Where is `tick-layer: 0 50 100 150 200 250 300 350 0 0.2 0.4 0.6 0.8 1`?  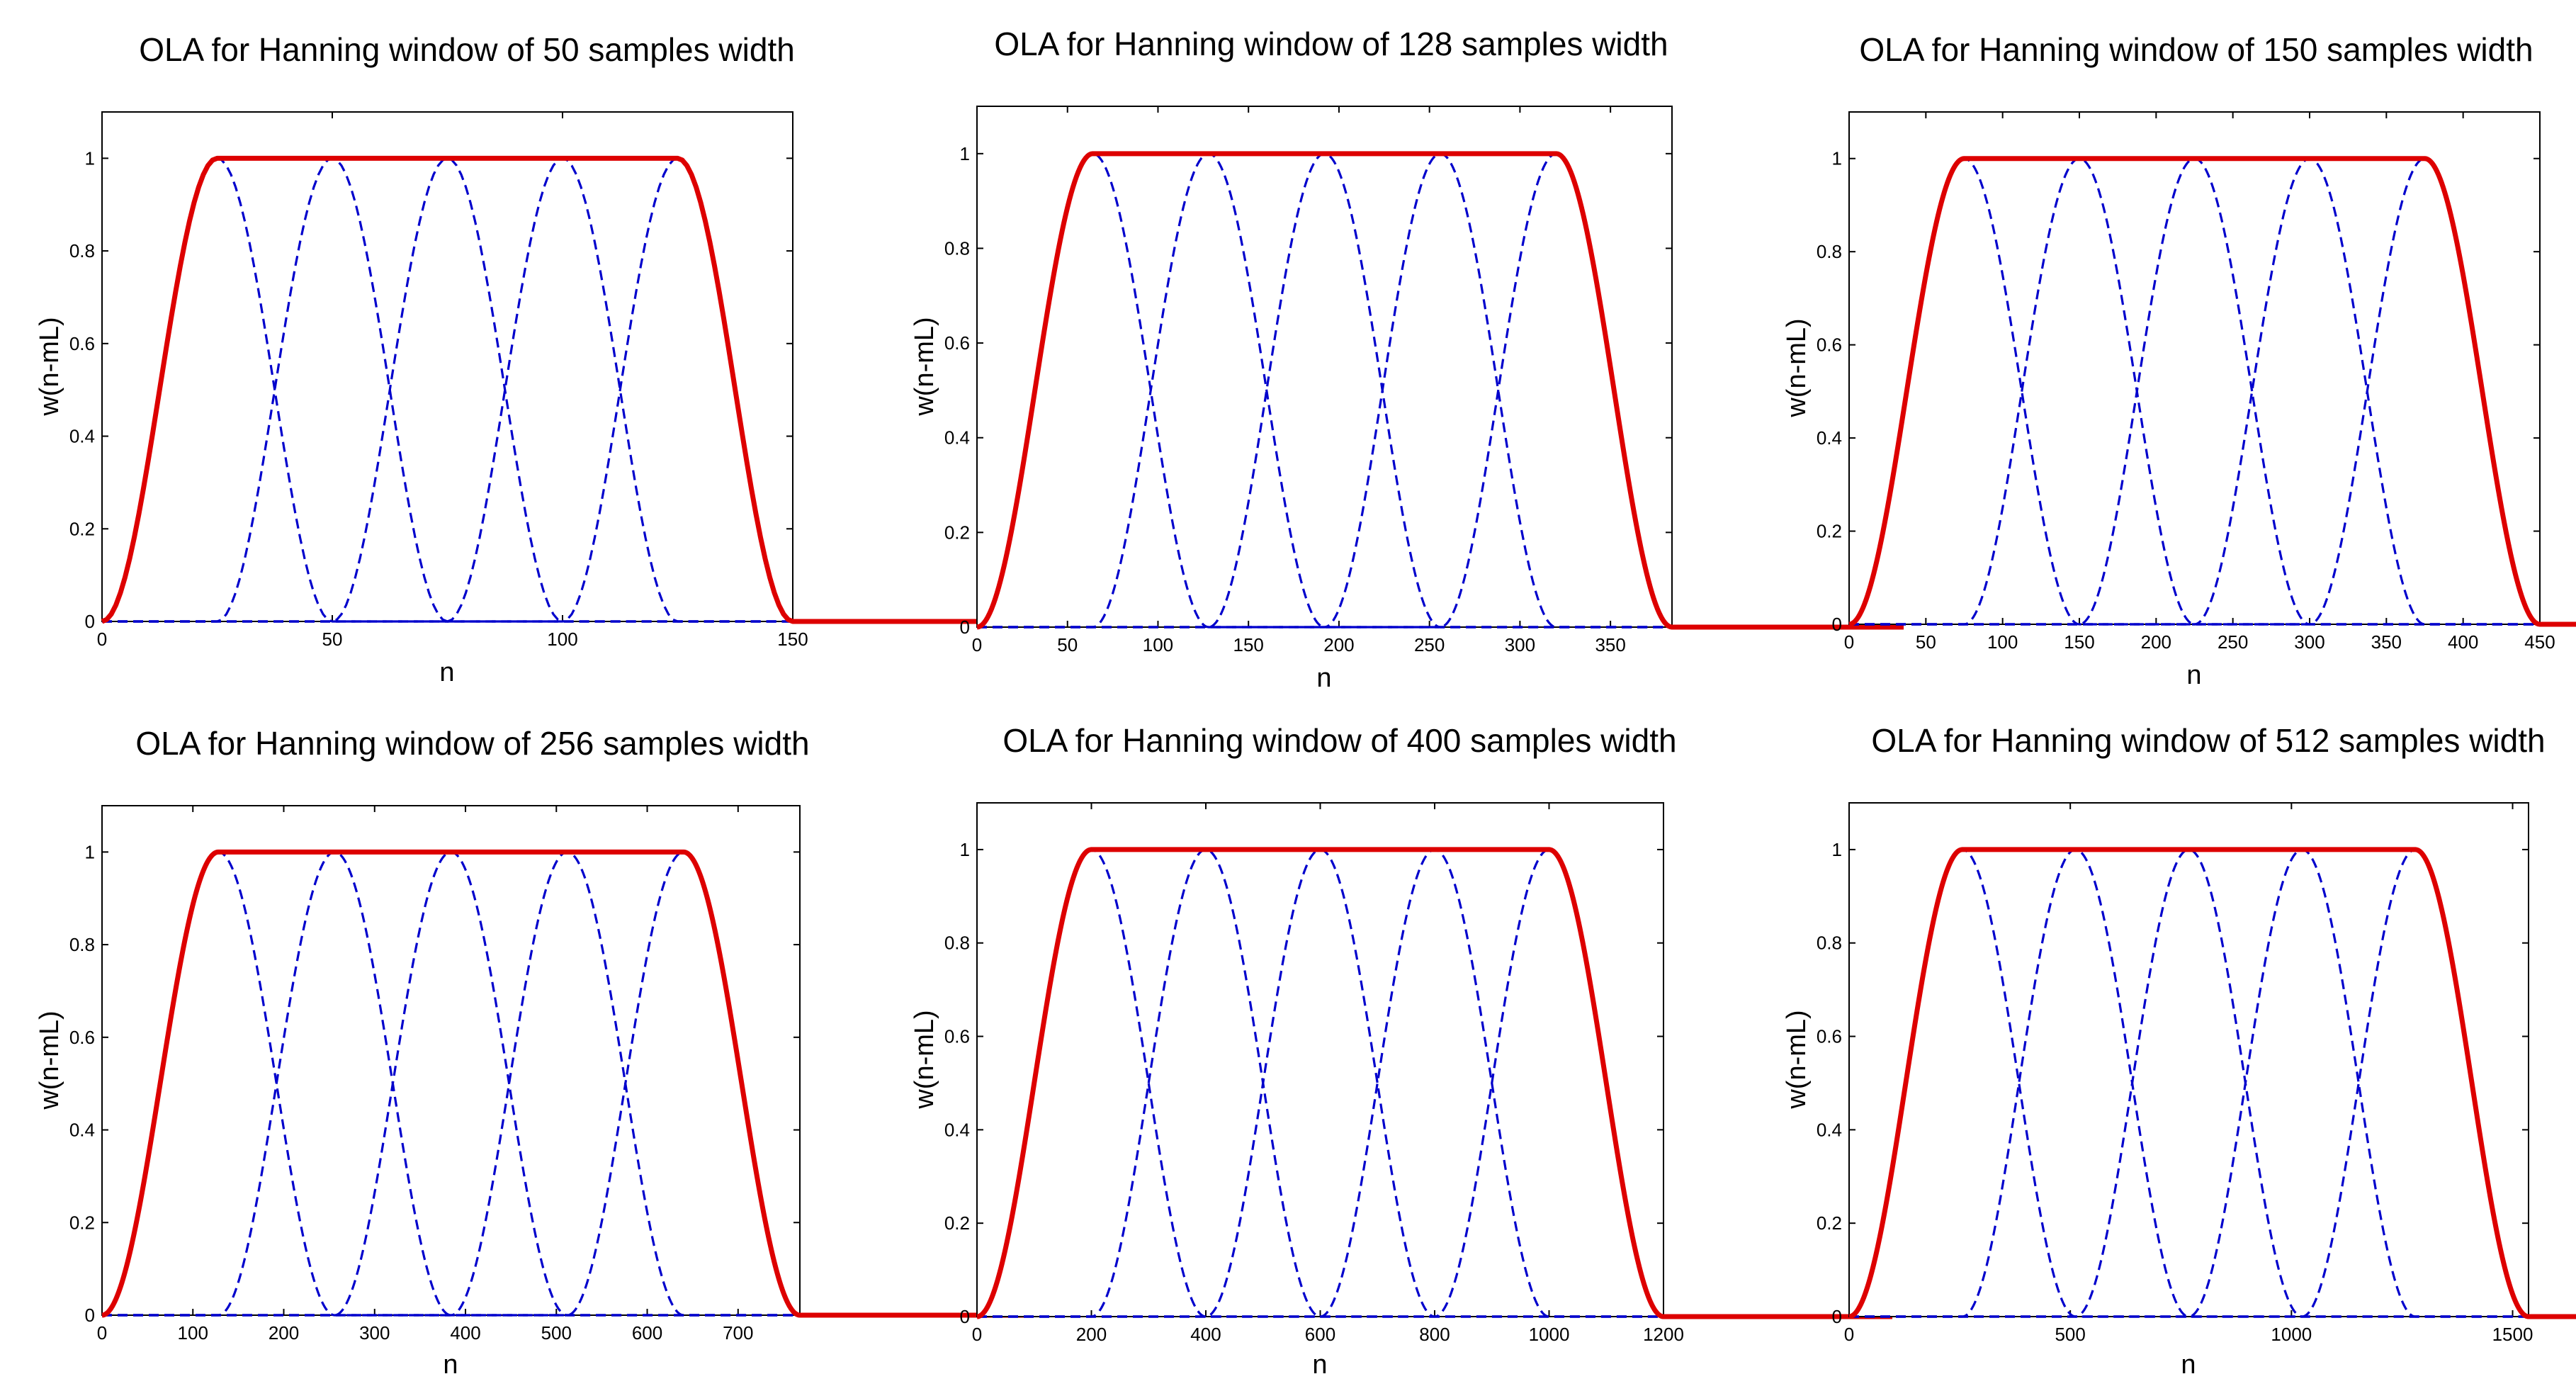 tick-layer: 0 50 100 150 200 250 300 350 0 0.2 0.4 0.6 0.8 1 is located at coordinates (1308, 380).